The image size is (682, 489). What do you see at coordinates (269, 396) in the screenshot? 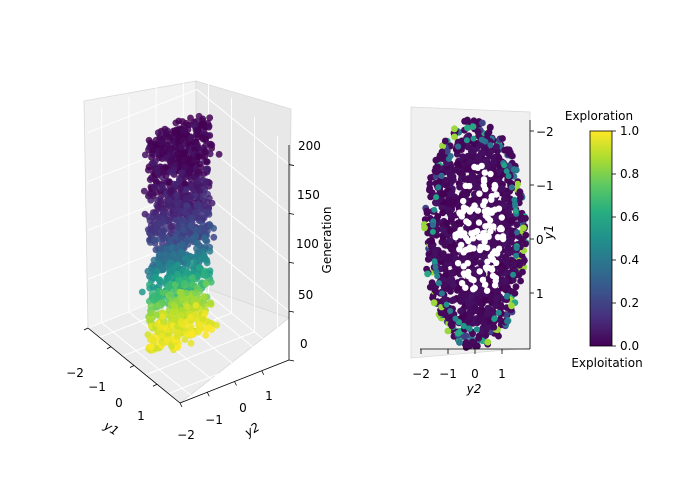
I see `y-tick-label: 1` at bounding box center [269, 396].